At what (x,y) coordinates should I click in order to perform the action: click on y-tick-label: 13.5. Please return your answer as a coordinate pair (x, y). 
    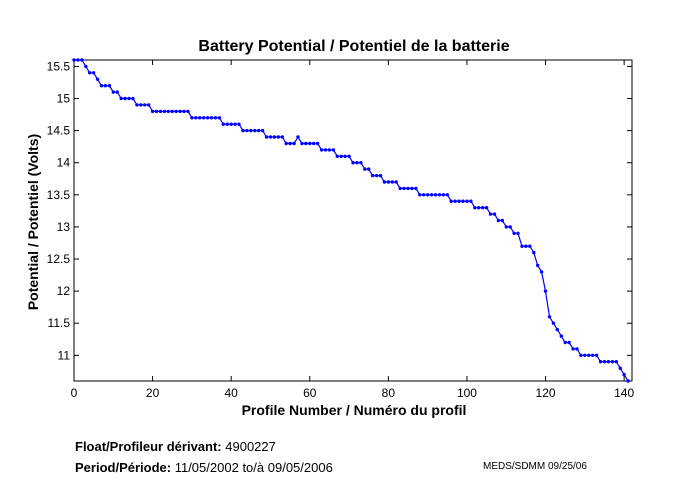
    Looking at the image, I should click on (59, 195).